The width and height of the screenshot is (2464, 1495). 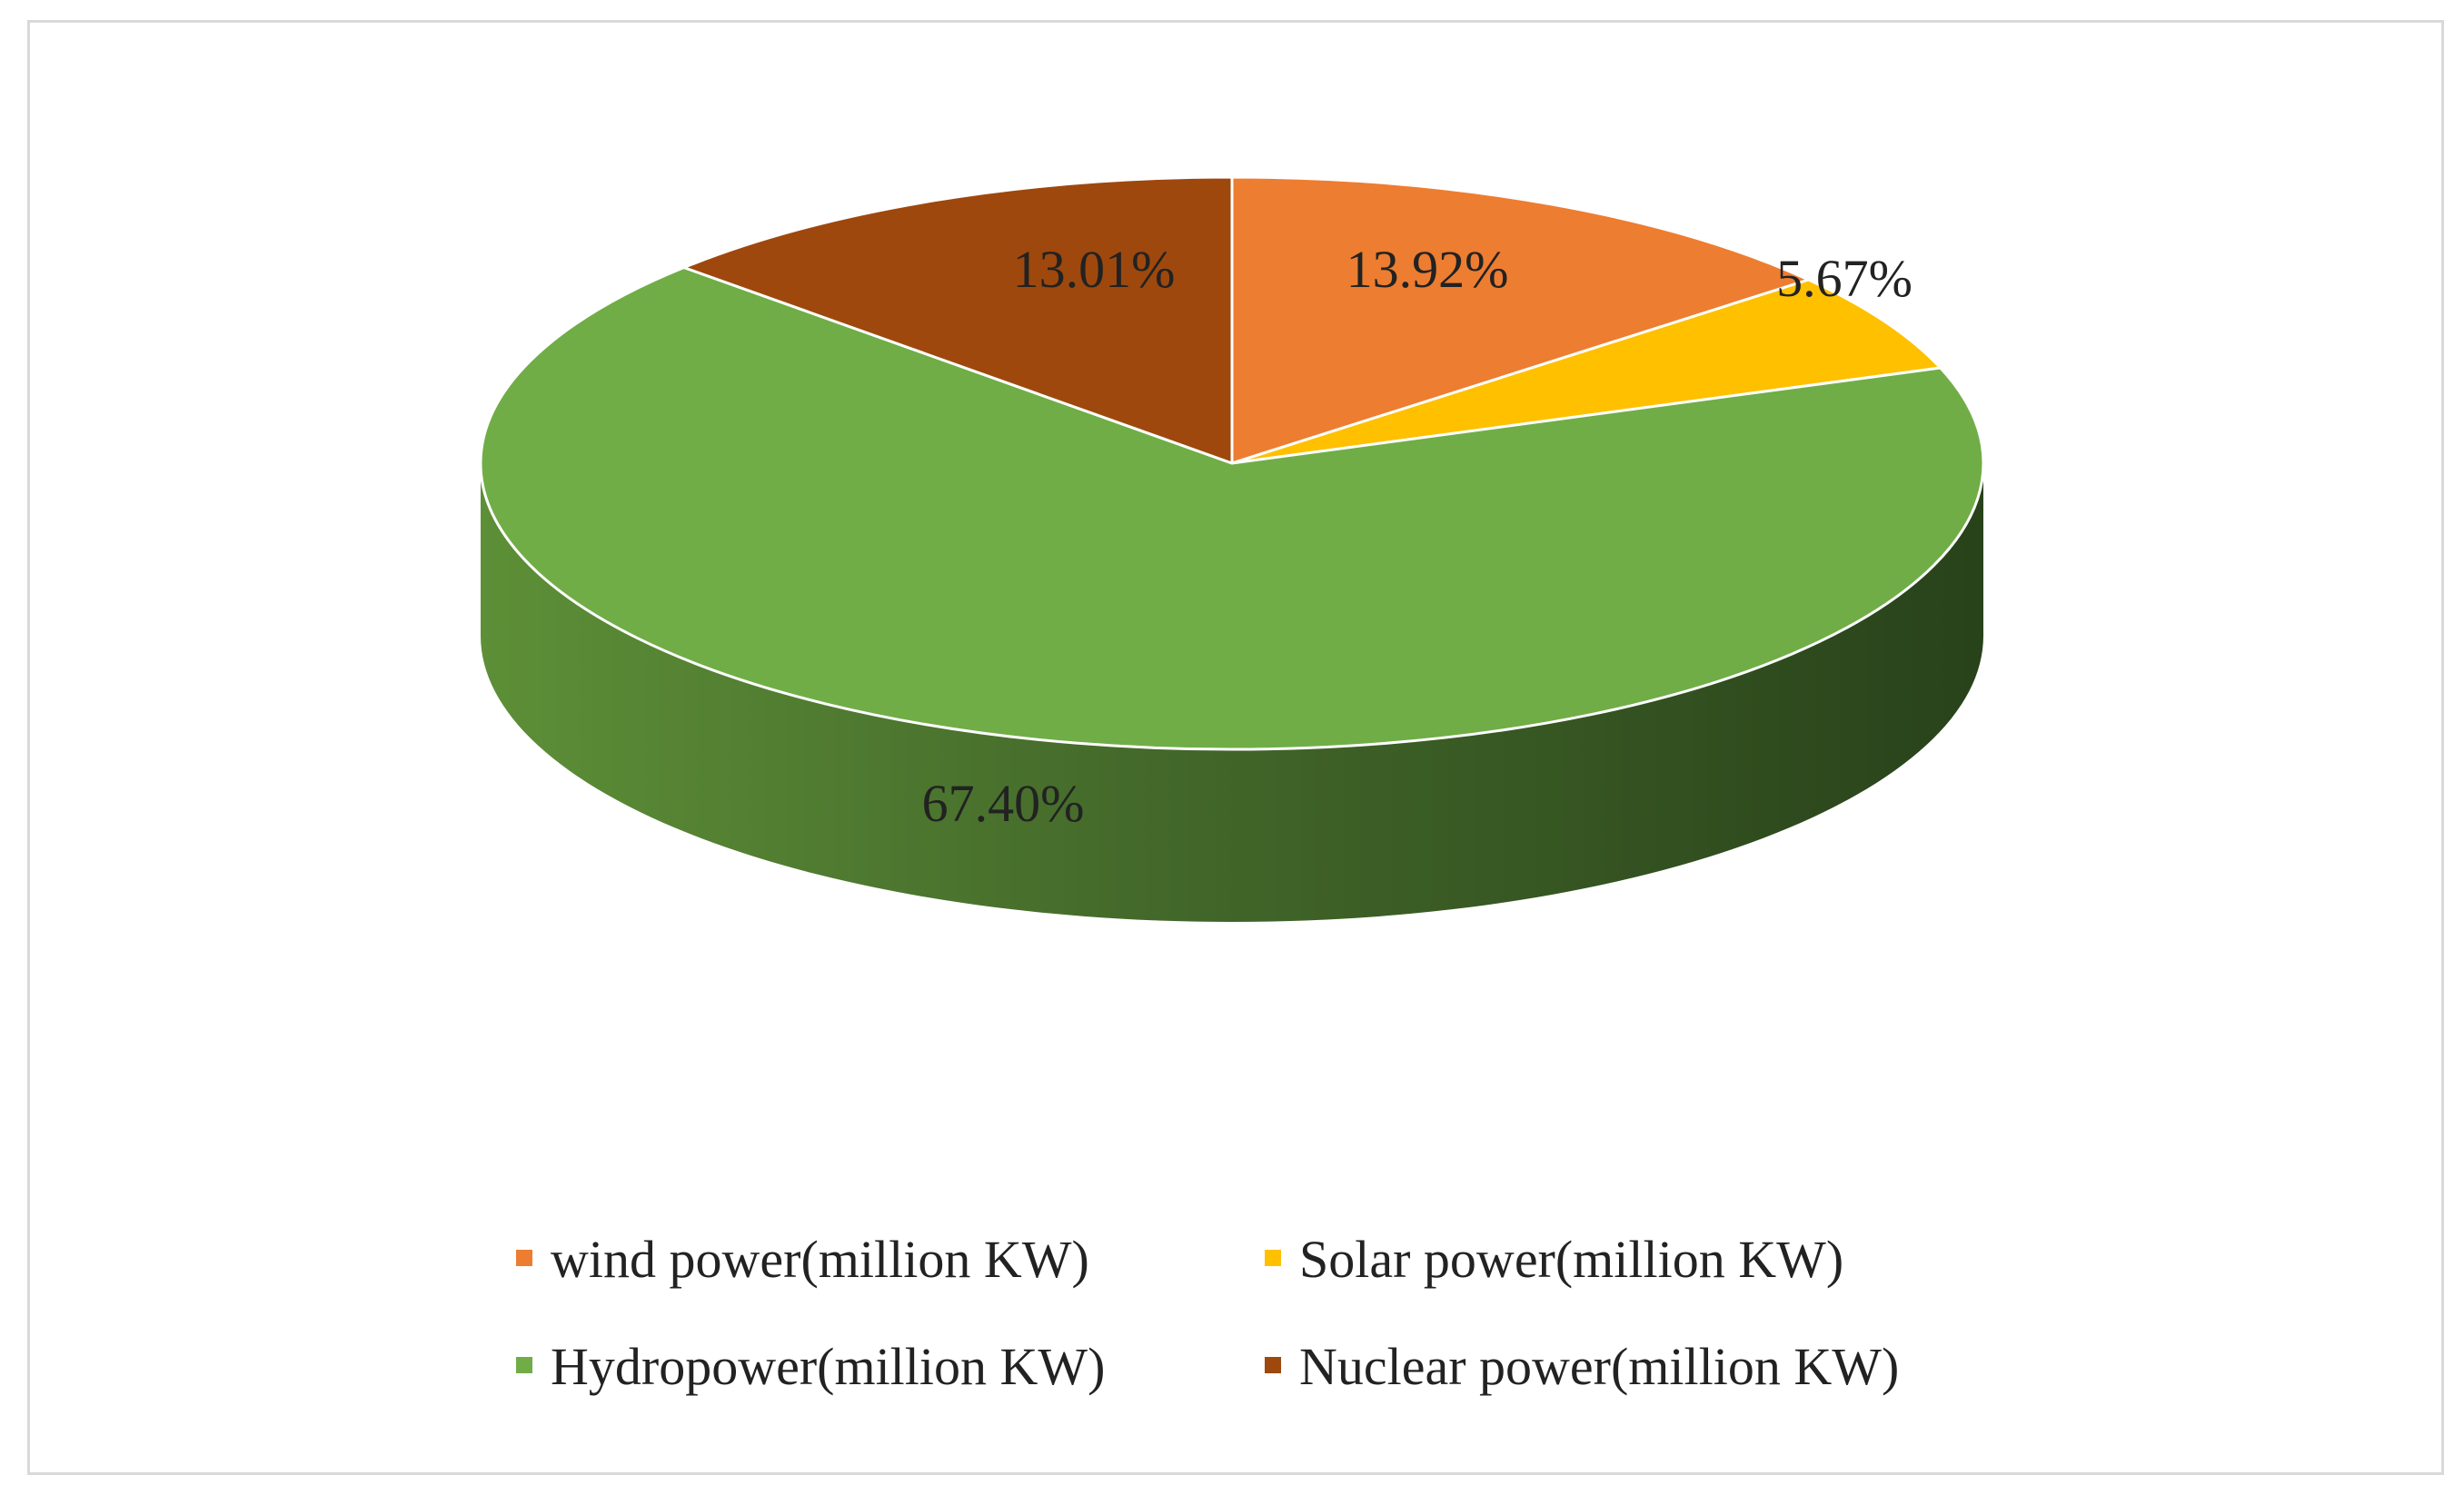 I want to click on pie-slice-wind-power, so click(x=1520, y=320).